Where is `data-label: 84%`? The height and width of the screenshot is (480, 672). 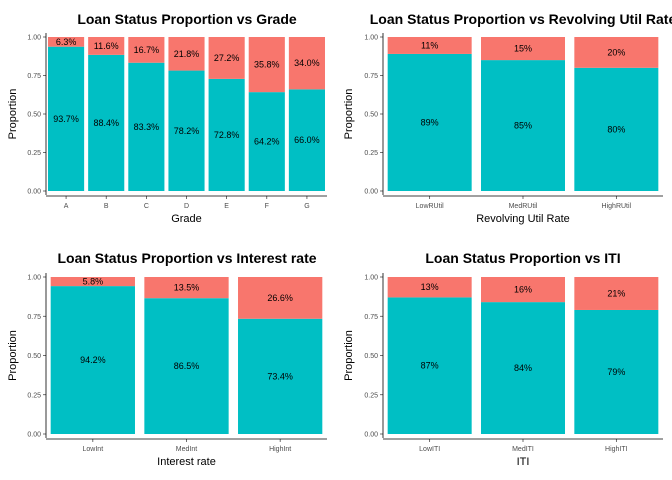
data-label: 84% is located at coordinates (523, 368).